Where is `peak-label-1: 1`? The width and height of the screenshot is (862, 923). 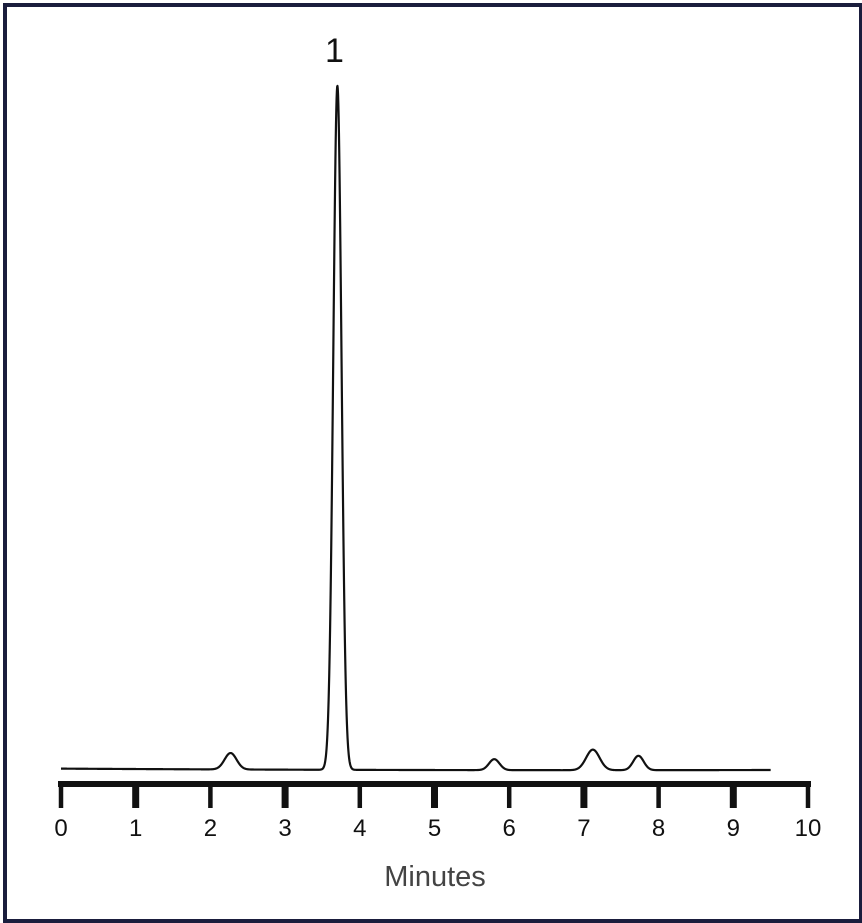
peak-label-1: 1 is located at coordinates (334, 51).